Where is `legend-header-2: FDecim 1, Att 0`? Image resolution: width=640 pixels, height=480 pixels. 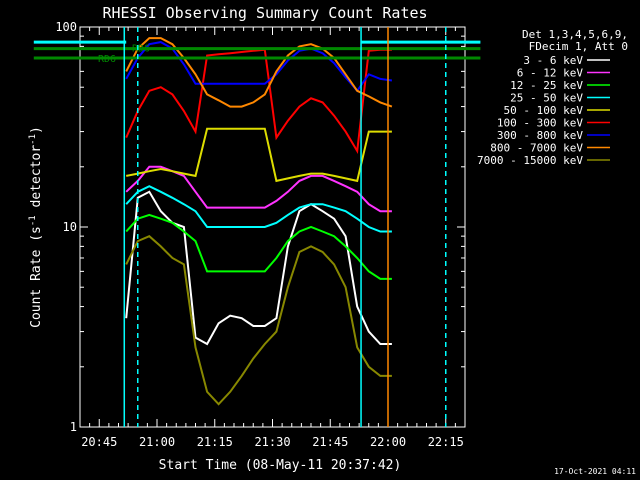
legend-header-2: FDecim 1, Att 0 is located at coordinates (578, 46).